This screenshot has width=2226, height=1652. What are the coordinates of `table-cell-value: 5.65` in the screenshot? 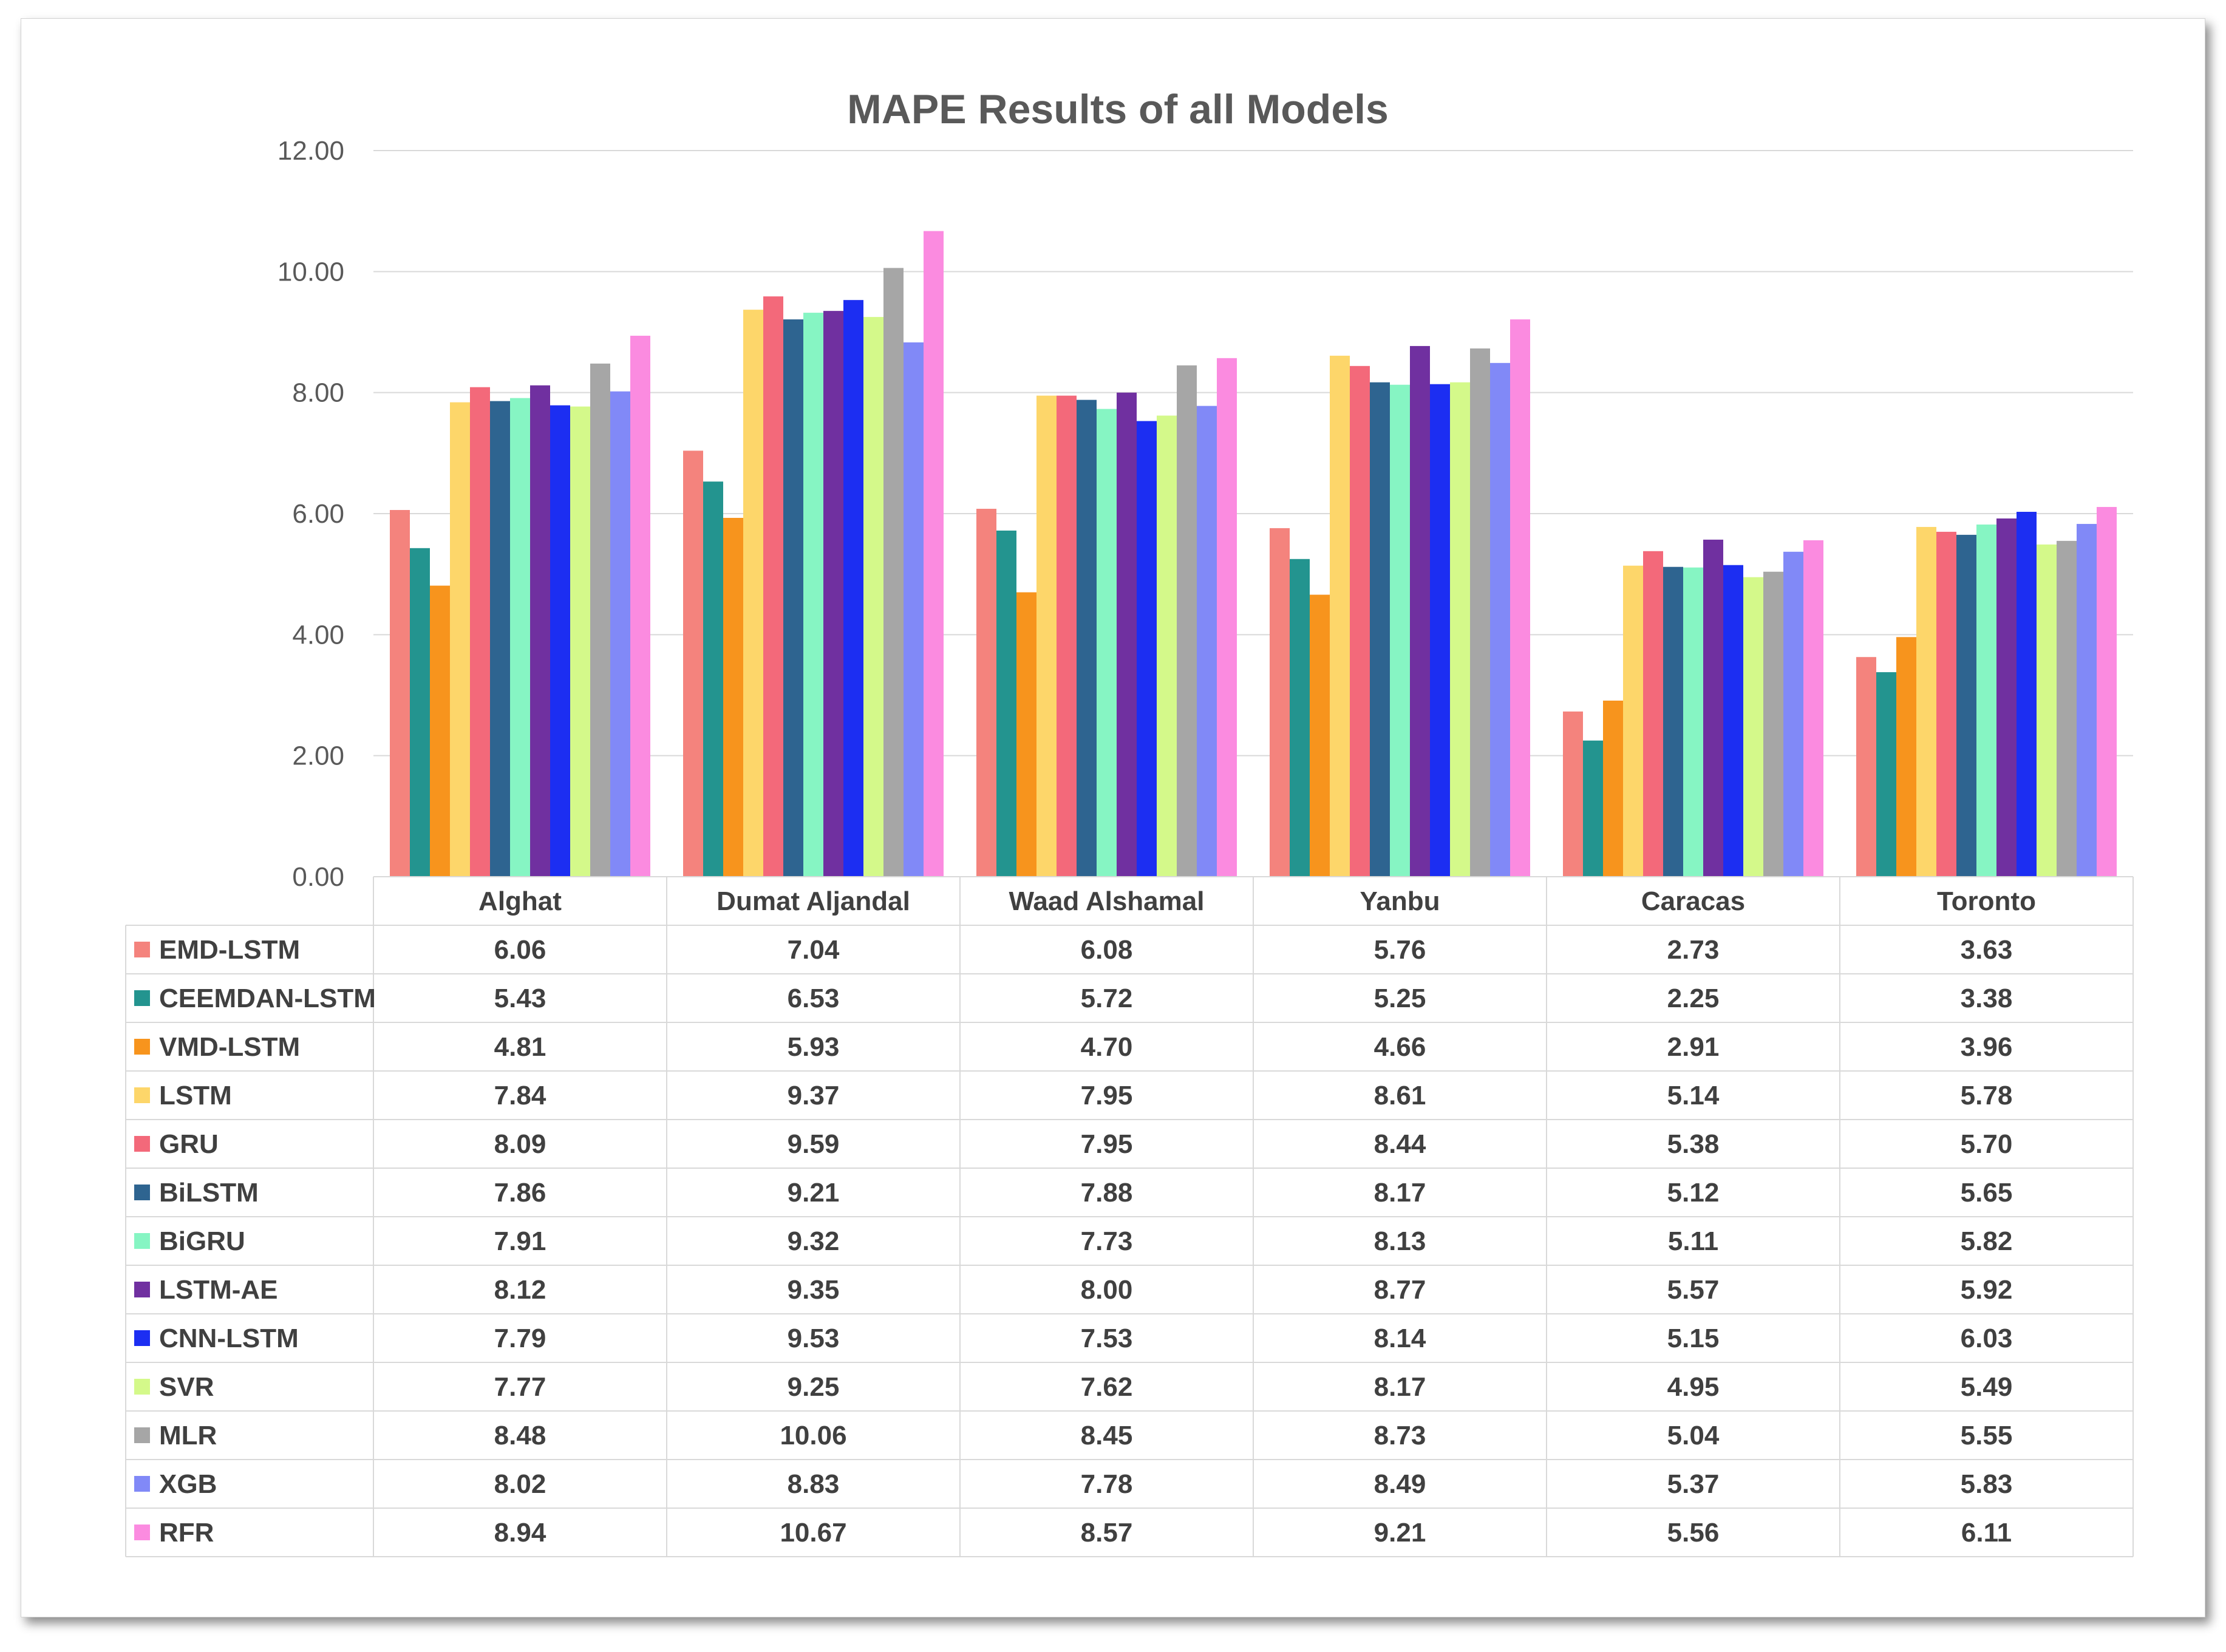 It's located at (1987, 1193).